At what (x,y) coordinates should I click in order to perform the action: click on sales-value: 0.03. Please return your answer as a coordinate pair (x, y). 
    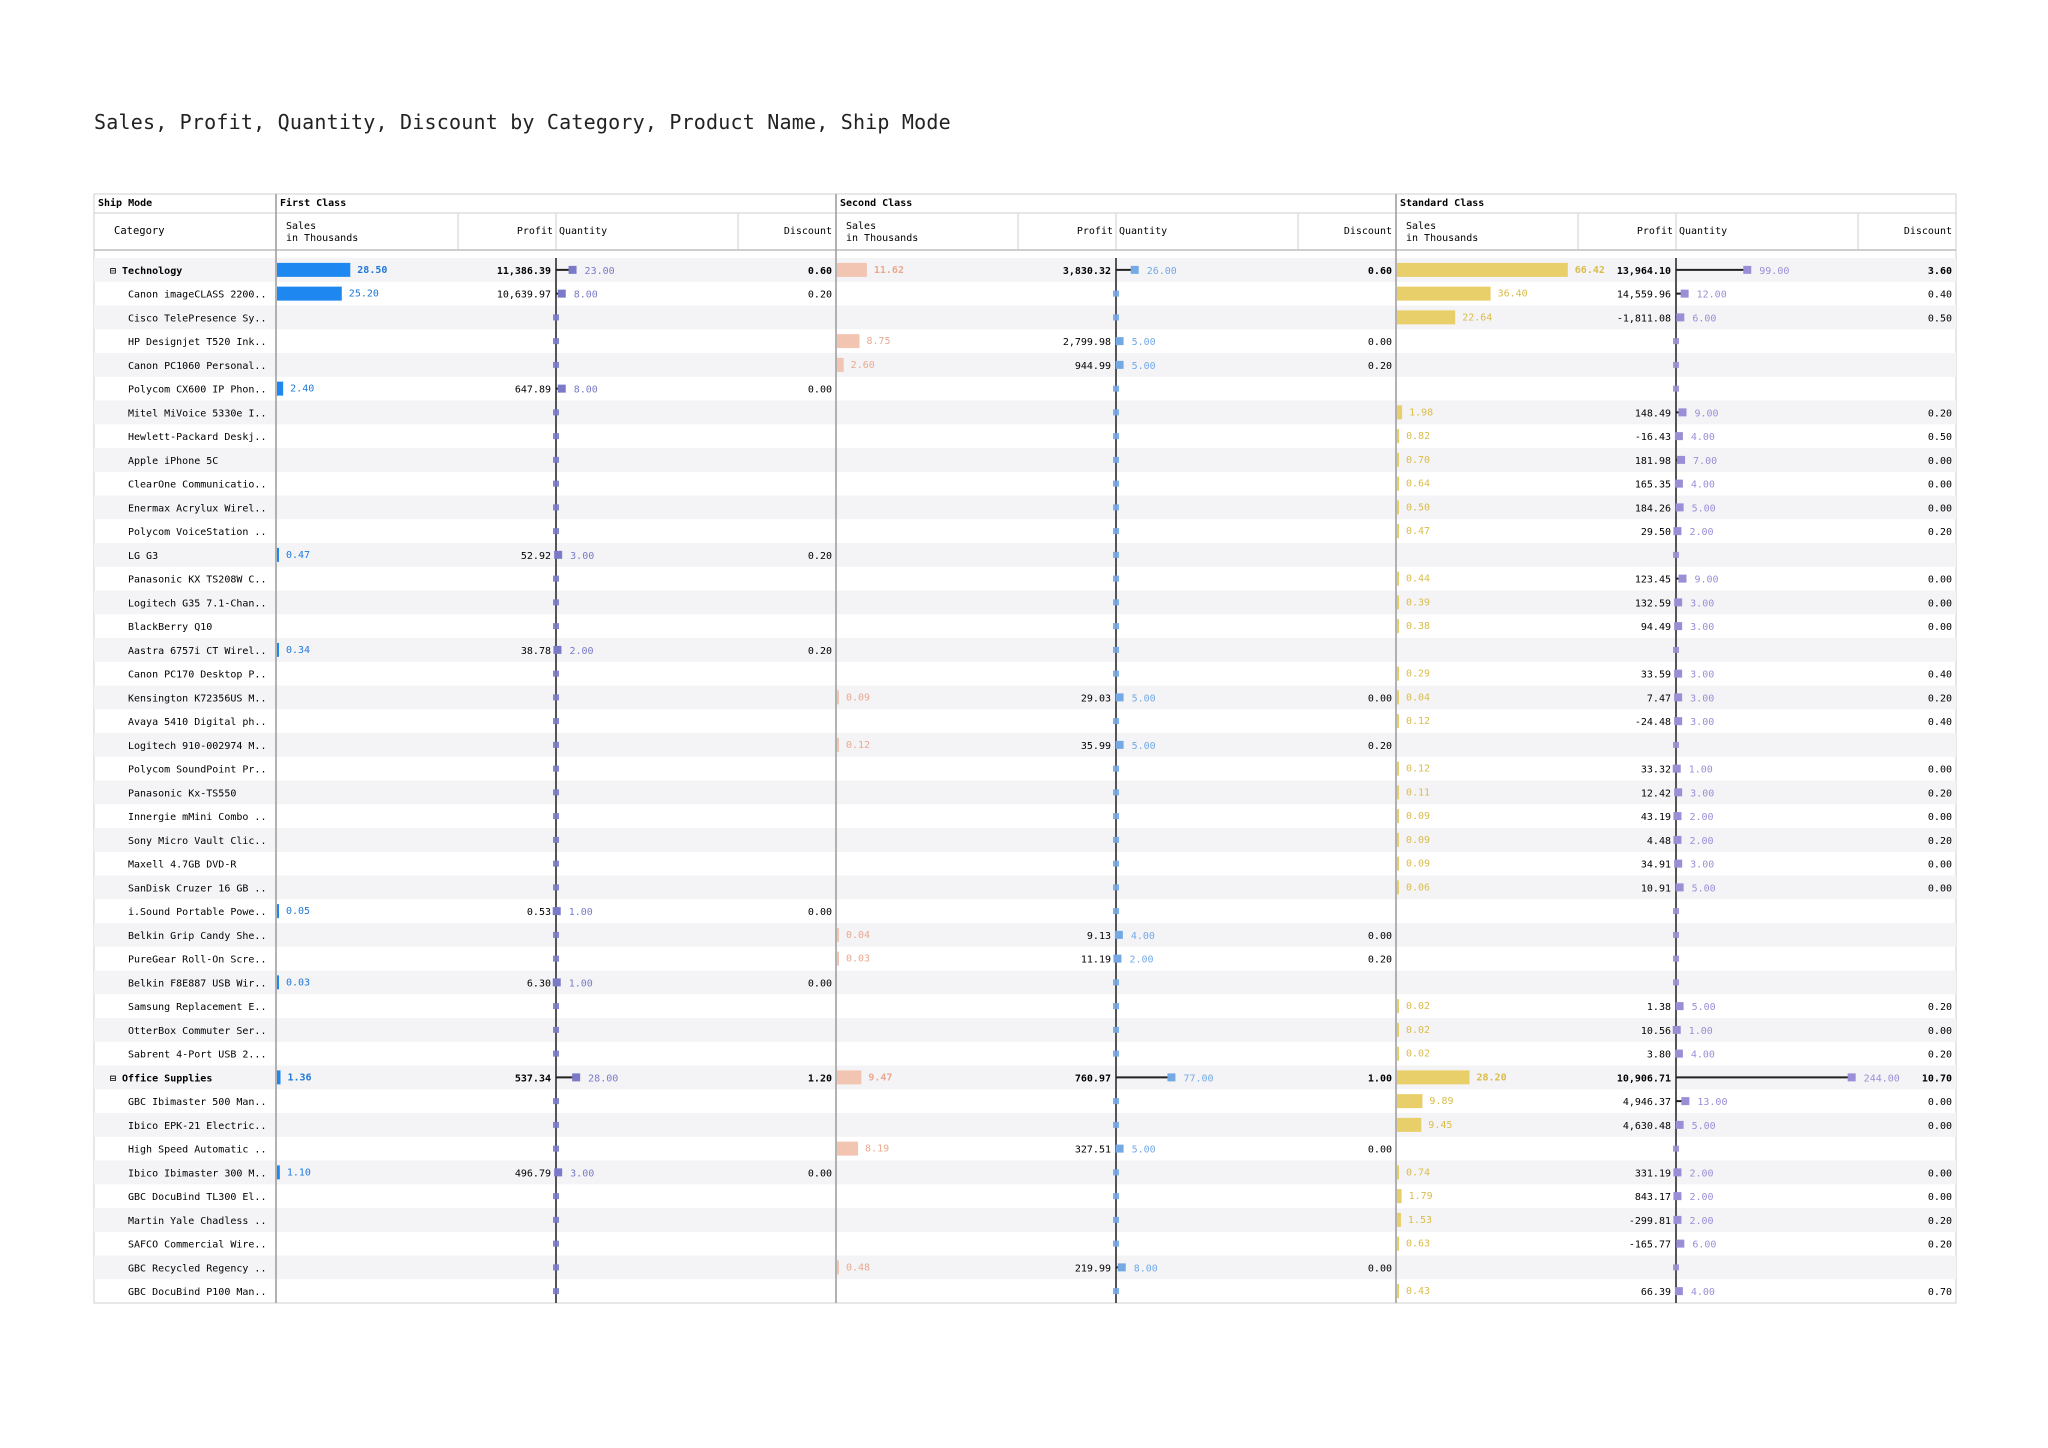
    Looking at the image, I should click on (858, 959).